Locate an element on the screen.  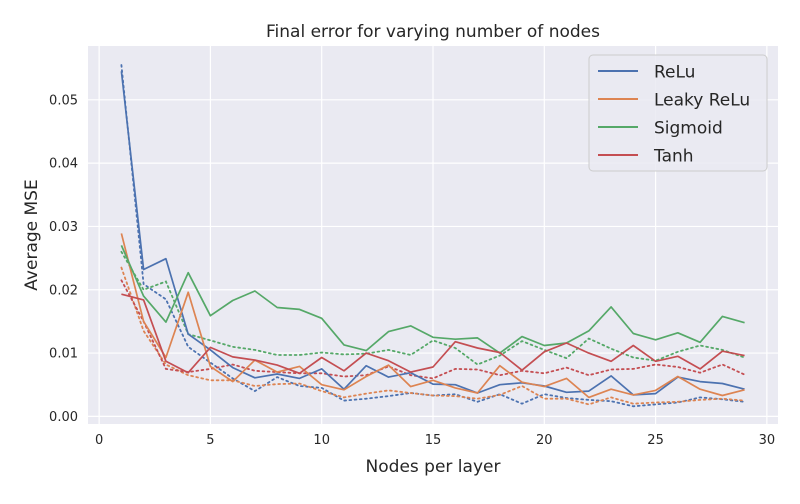
legend: ReLu Leaky ReLu Sigmoid Tanh is located at coordinates (678, 113).